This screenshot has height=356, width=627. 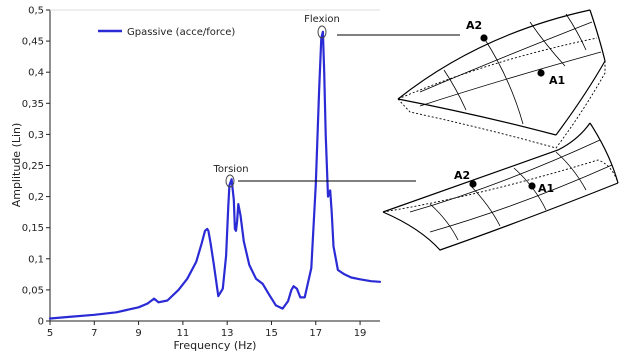 I want to click on flexion-mode-diagram, so click(x=501, y=79).